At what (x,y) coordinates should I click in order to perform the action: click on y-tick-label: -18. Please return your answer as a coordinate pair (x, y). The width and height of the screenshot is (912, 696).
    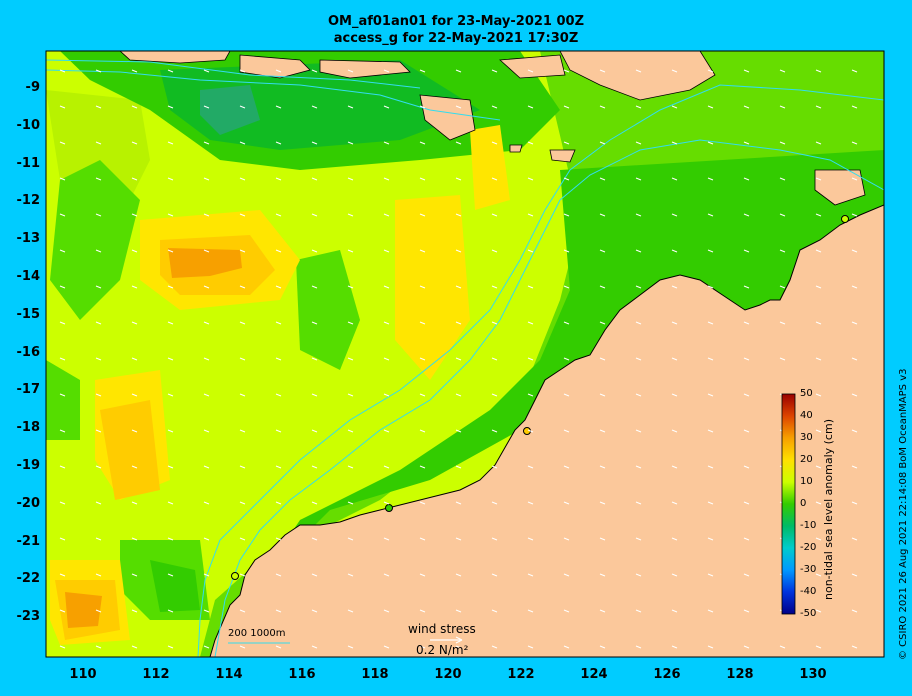
    Looking at the image, I should click on (28, 428).